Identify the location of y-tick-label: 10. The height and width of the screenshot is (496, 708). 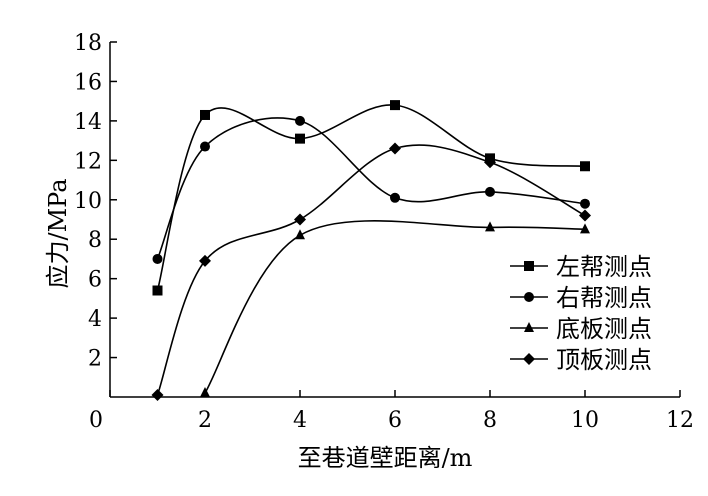
(88, 201).